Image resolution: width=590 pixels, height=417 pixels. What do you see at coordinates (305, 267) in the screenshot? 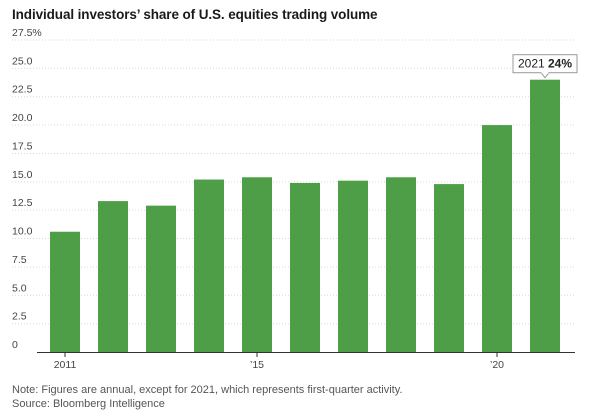
I see `bar-2016` at bounding box center [305, 267].